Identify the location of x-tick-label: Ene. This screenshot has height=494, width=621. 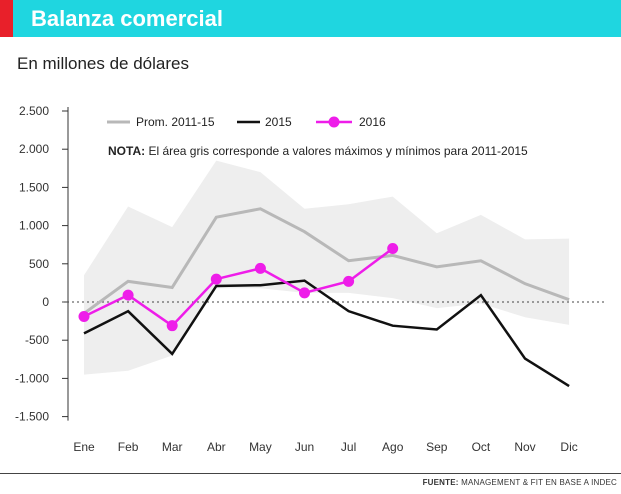
(84, 447).